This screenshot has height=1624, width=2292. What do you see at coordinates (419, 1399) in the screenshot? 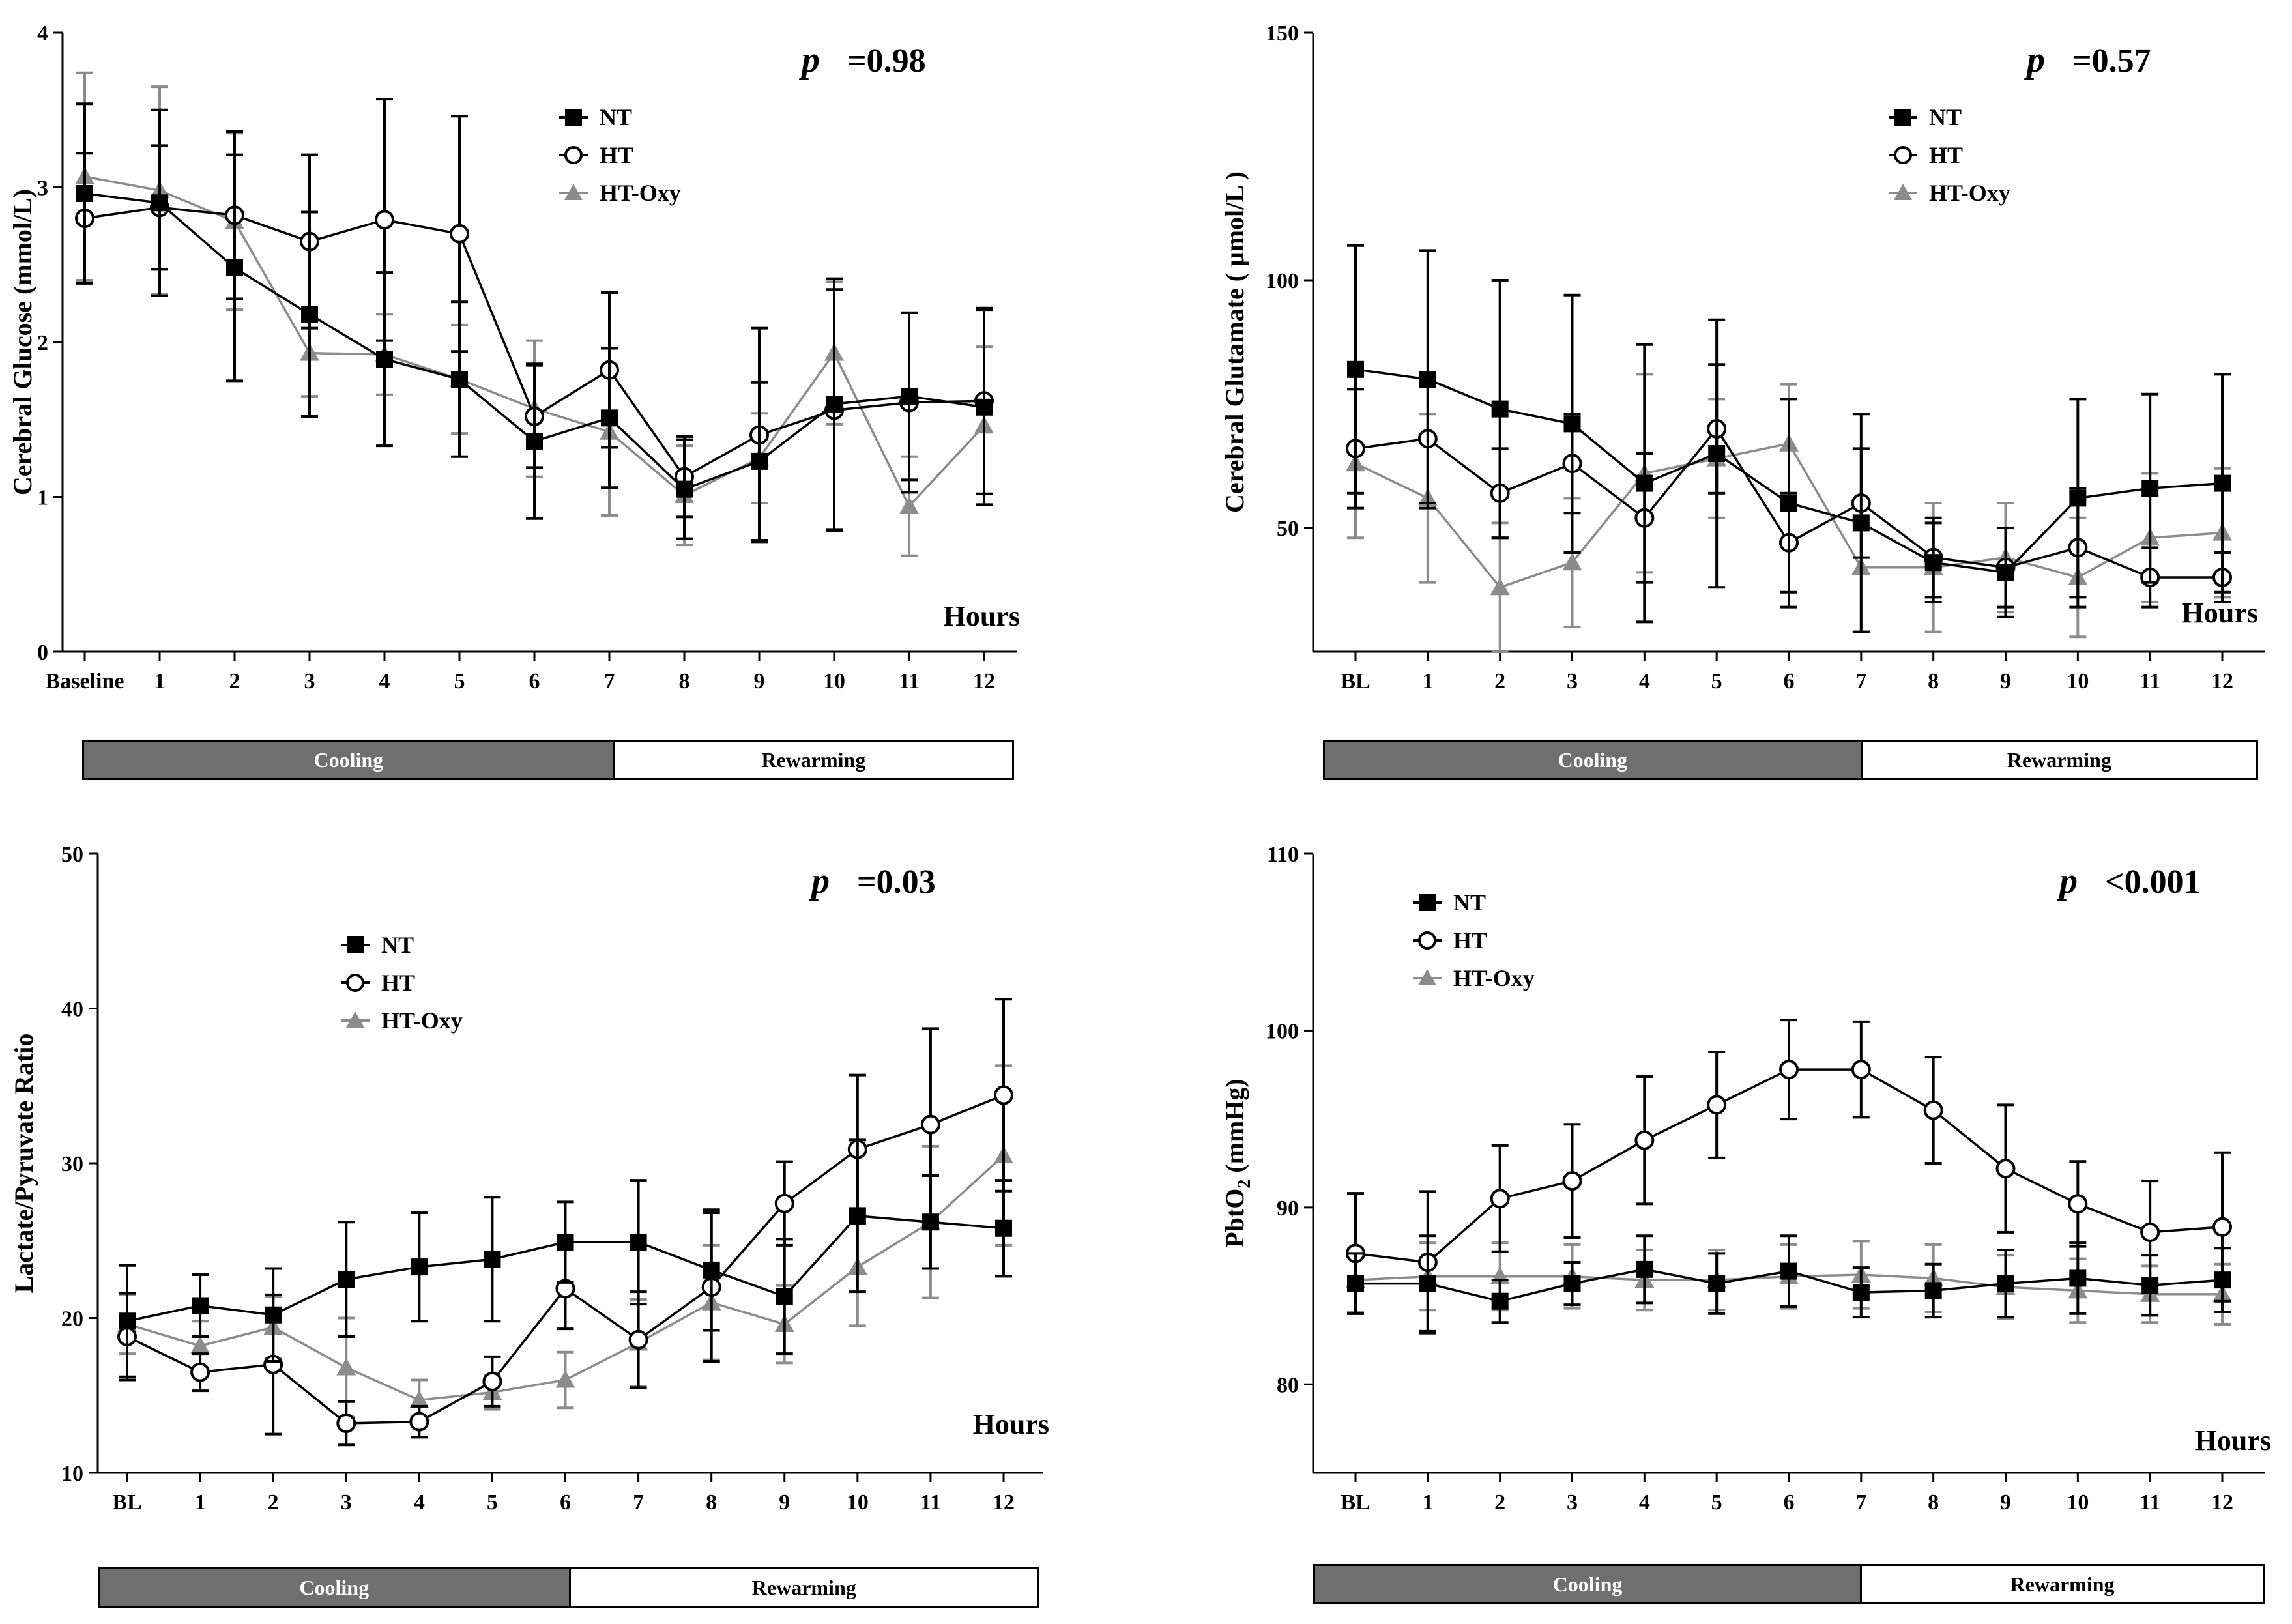
I see `point-triangle` at bounding box center [419, 1399].